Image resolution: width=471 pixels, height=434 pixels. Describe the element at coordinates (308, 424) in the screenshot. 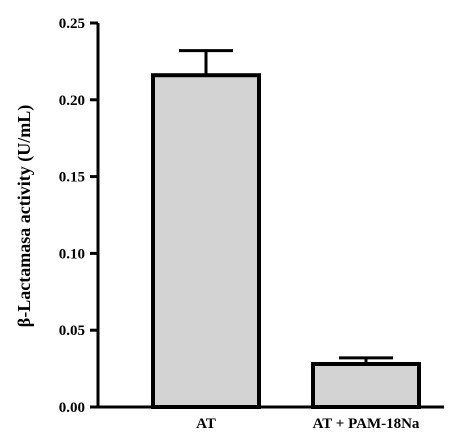

I see `x-category-labels: AT AT + PAM-18Na` at that location.